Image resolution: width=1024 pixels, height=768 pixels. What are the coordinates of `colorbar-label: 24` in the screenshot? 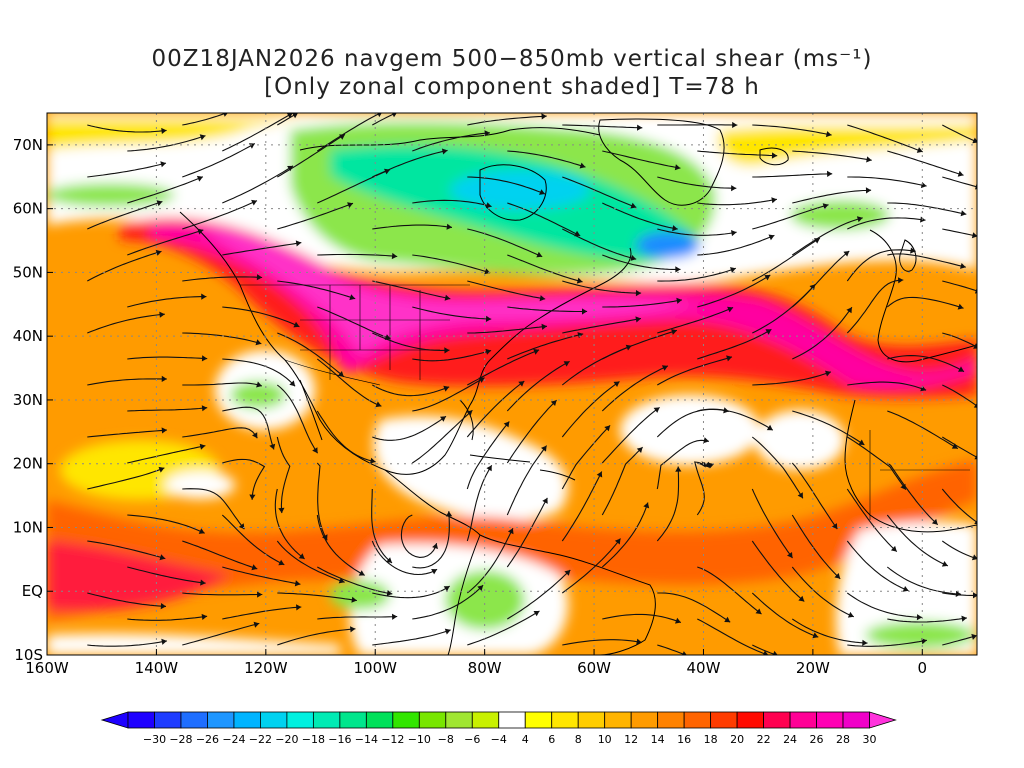 It's located at (790, 739).